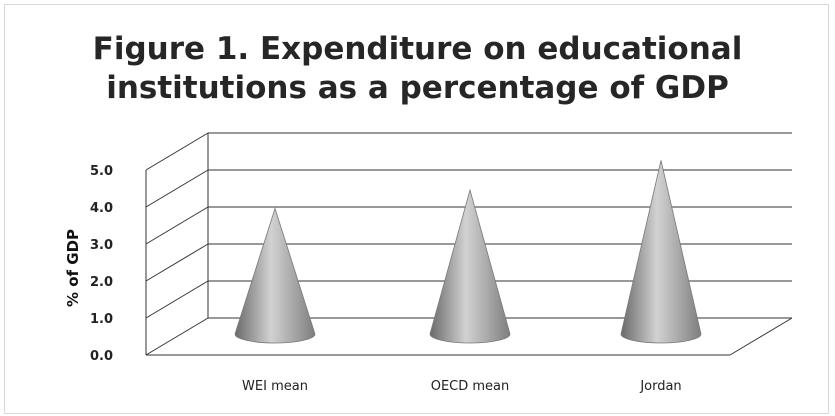 This screenshot has height=416, width=835. Describe the element at coordinates (275, 386) in the screenshot. I see `x-category-label: WEI mean` at that location.